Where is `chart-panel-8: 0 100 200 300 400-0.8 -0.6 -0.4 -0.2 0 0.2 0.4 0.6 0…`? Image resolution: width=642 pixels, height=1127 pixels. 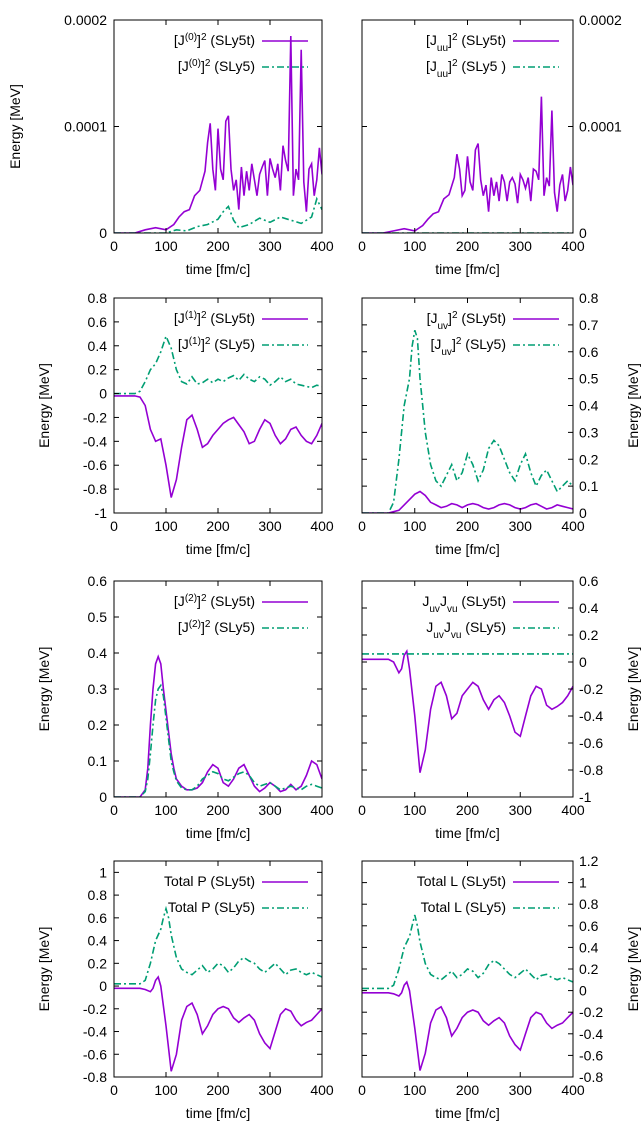 chart-panel-8: 0 100 200 300 400-0.8 -0.6 -0.4 -0.2 0 0.2 0.4 0.6 0… is located at coordinates (499, 987).